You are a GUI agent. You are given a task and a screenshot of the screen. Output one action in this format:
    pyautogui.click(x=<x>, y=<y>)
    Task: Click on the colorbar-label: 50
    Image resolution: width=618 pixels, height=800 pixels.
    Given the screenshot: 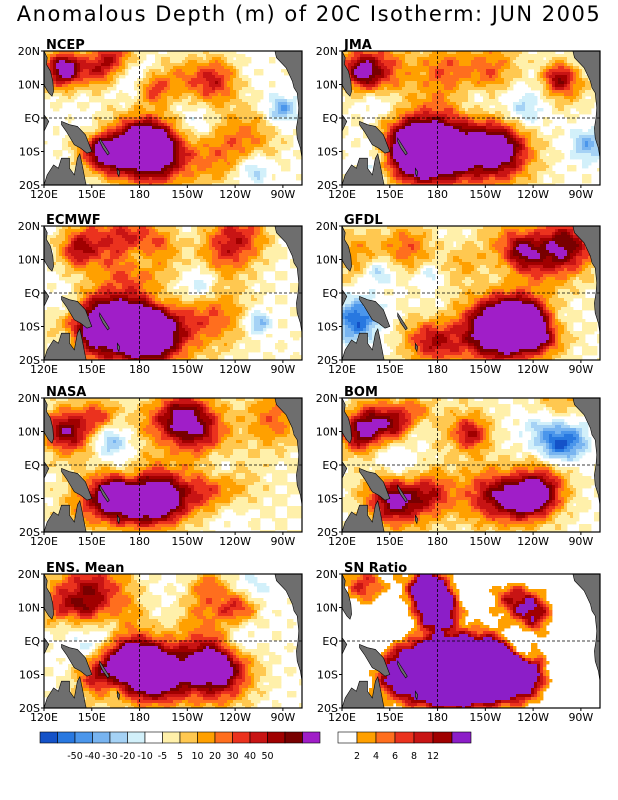 What is the action you would take?
    pyautogui.click(x=267, y=756)
    